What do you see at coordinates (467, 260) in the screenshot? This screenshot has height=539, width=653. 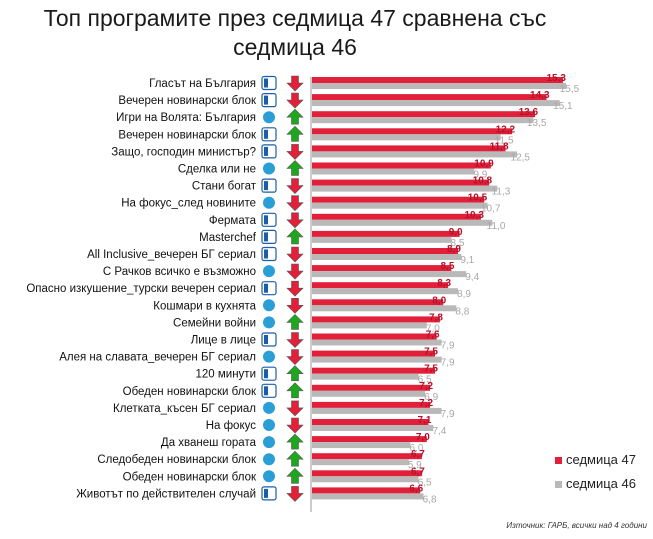 I see `data-label-week46: 9,1` at bounding box center [467, 260].